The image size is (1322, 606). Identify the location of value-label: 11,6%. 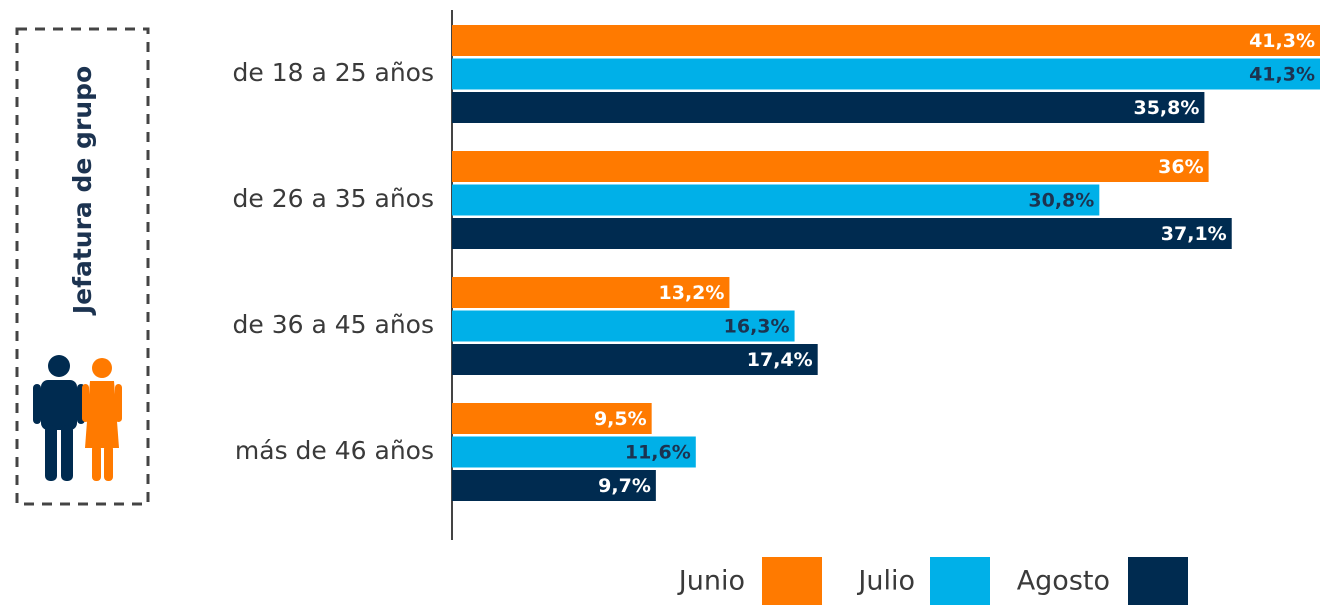
(658, 453).